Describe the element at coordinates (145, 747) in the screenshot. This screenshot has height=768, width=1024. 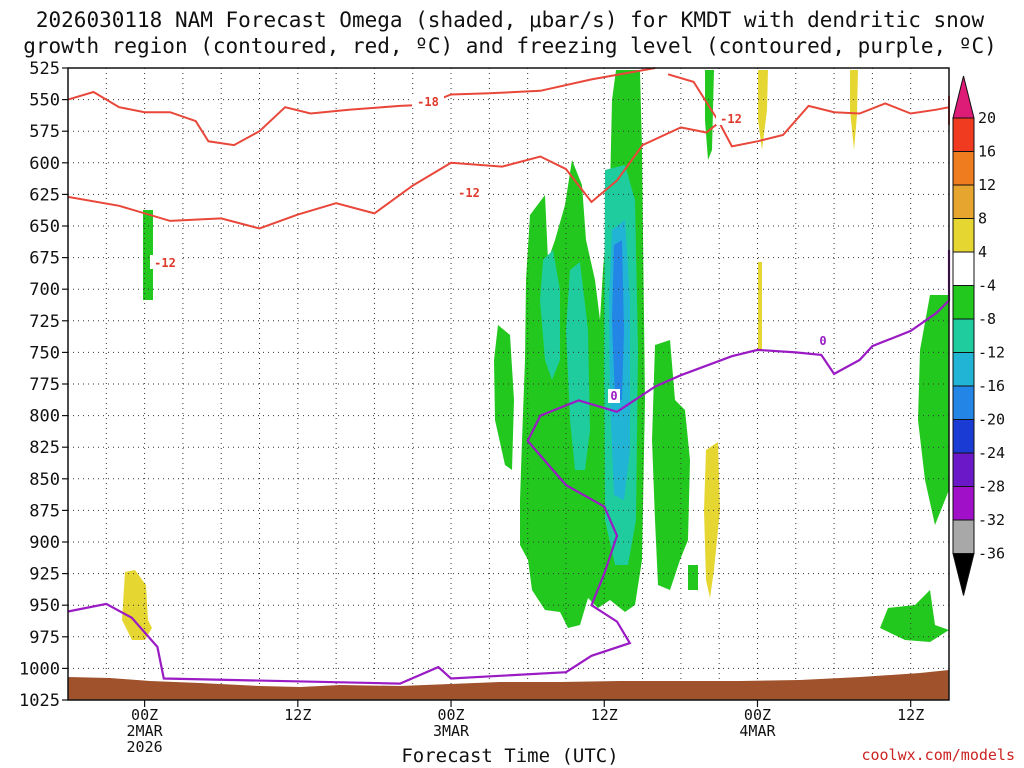
I see `x-tick-label: 2026` at that location.